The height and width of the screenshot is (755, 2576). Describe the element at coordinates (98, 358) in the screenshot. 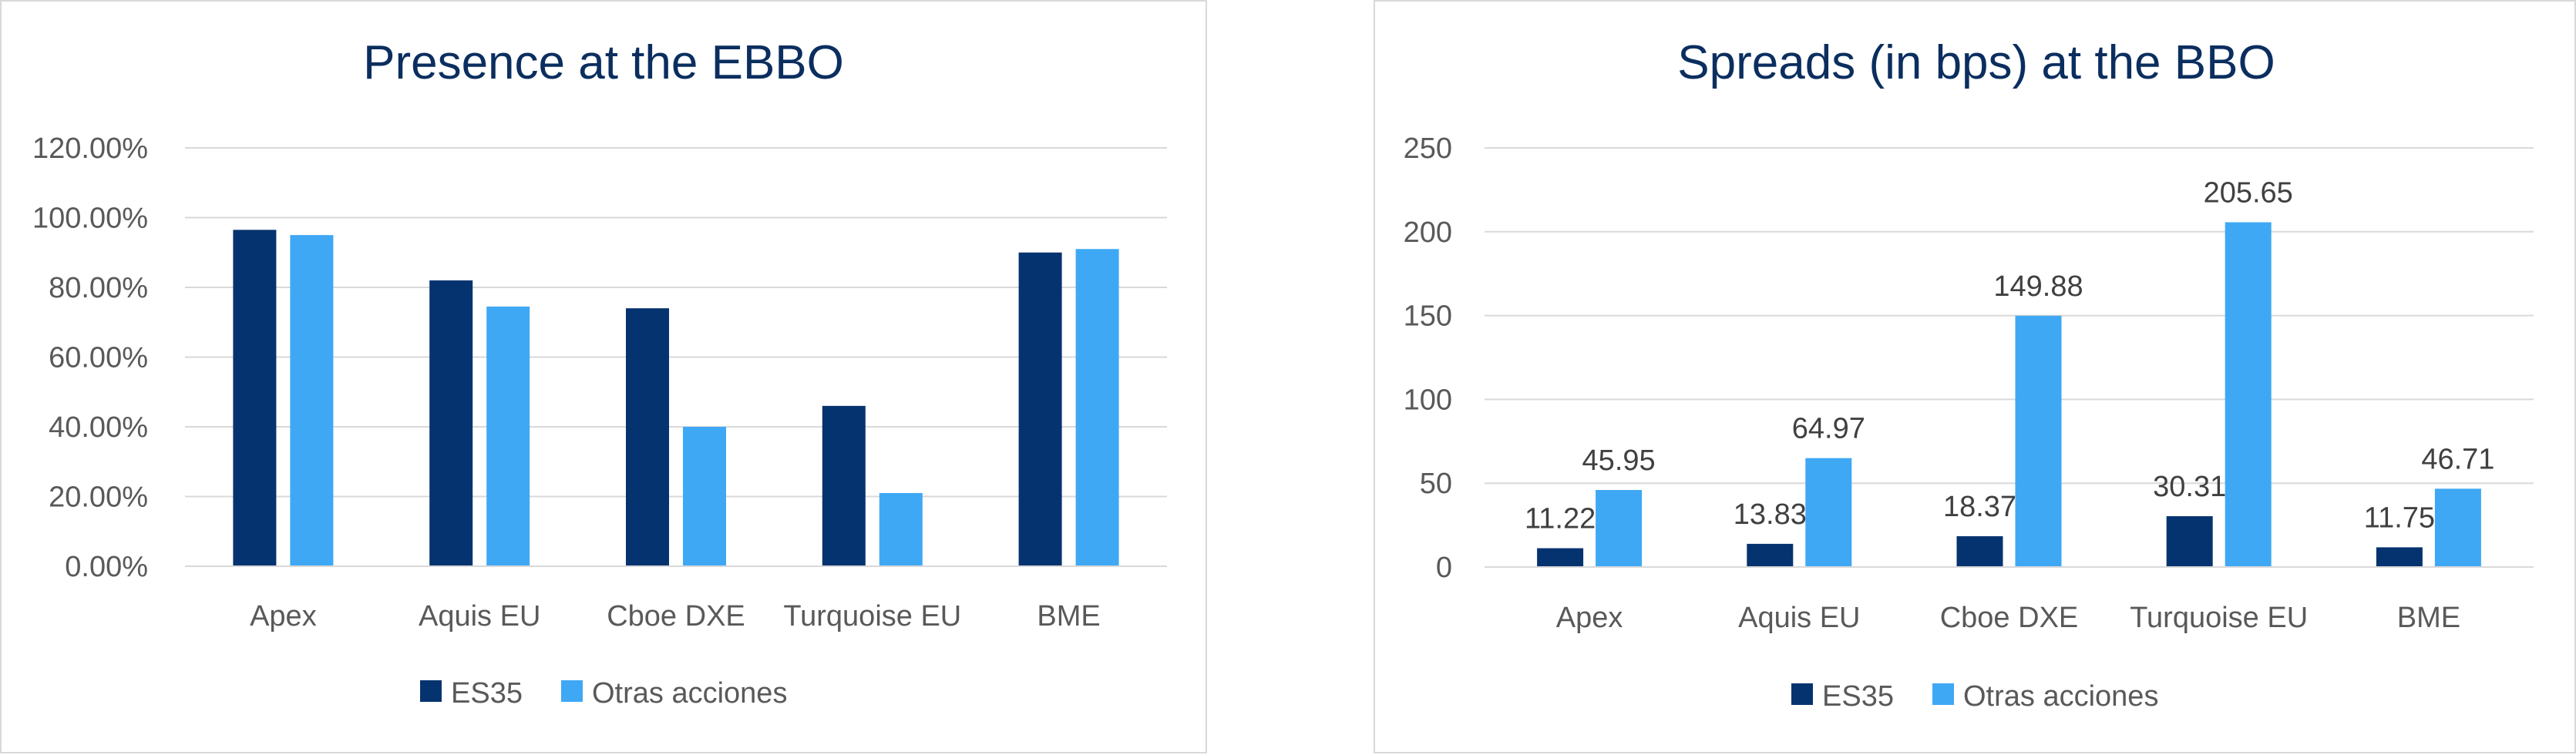

I see `y-tick-label: 60.00%` at that location.